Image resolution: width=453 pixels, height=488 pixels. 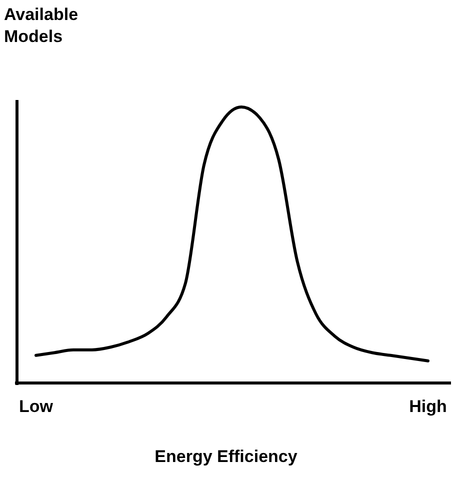 I want to click on y-axis-title: Available Models, so click(x=41, y=25).